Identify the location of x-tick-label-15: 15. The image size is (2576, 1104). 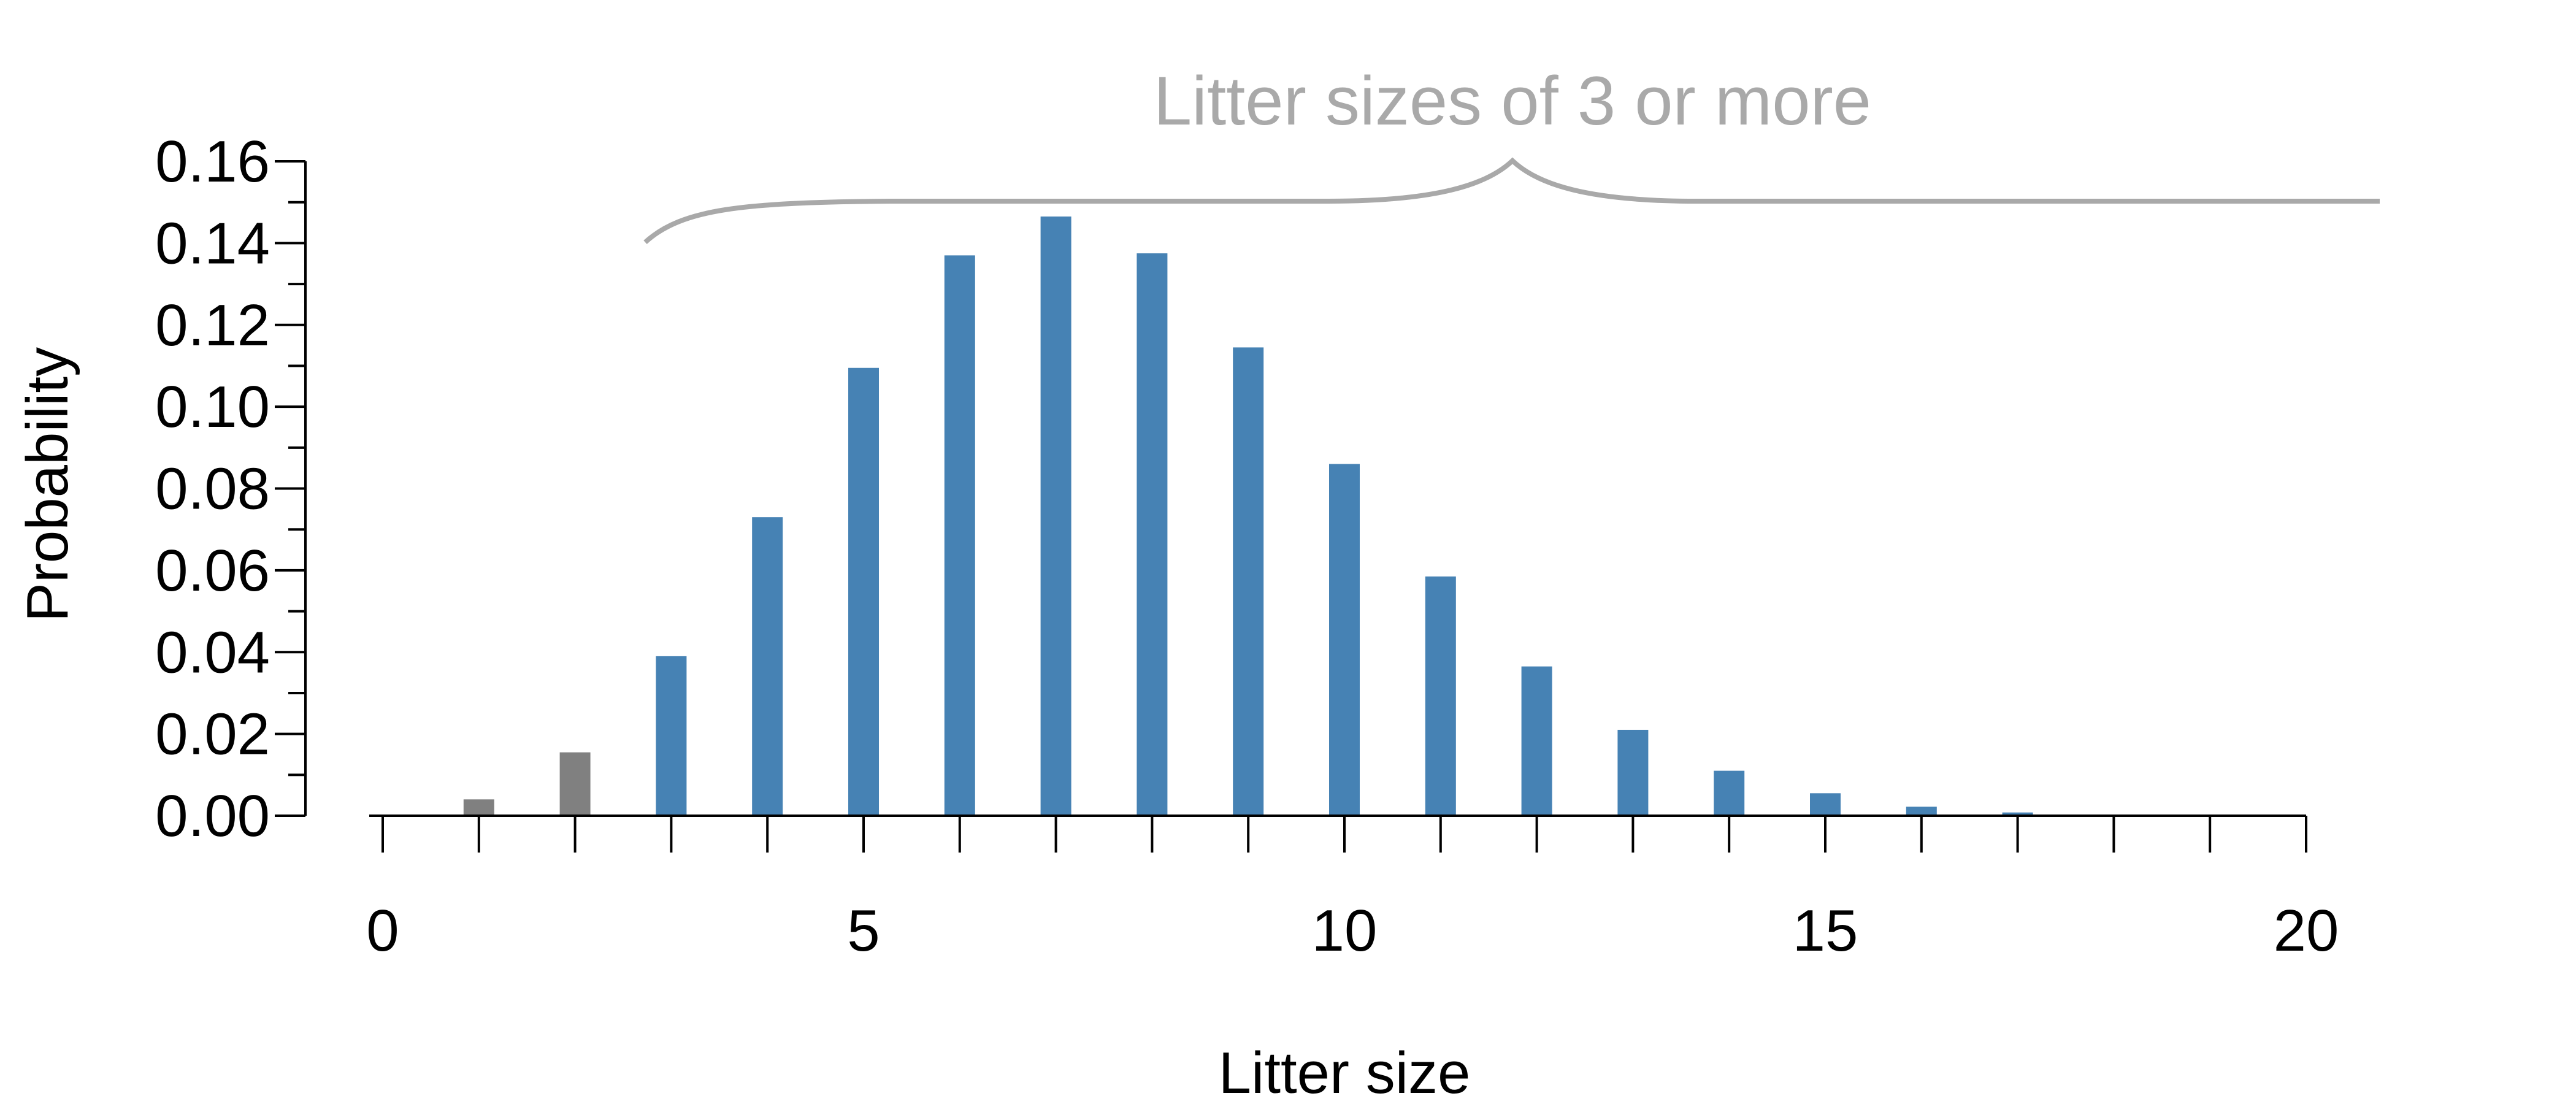
(1825, 931).